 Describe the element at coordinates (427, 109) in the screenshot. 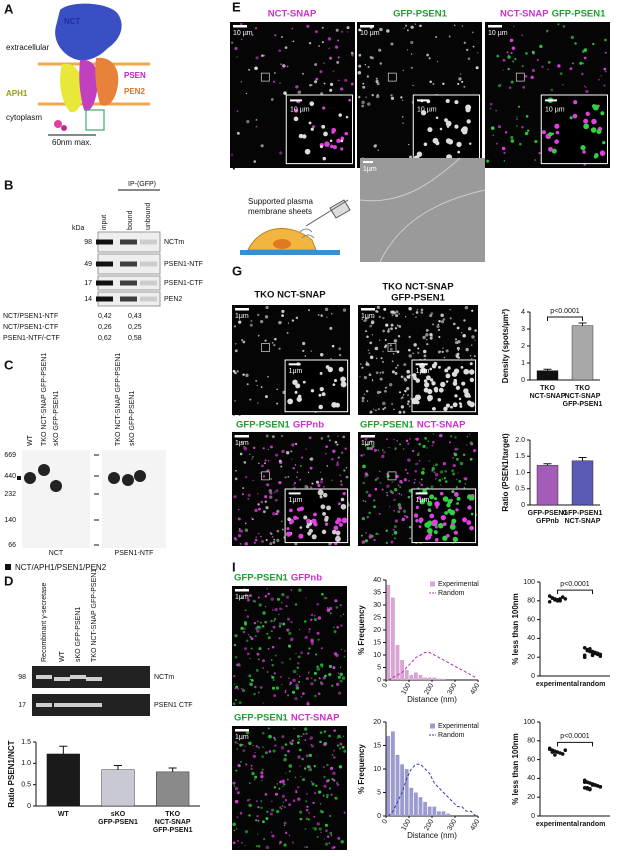

I see `scale-label: 10 µm` at that location.